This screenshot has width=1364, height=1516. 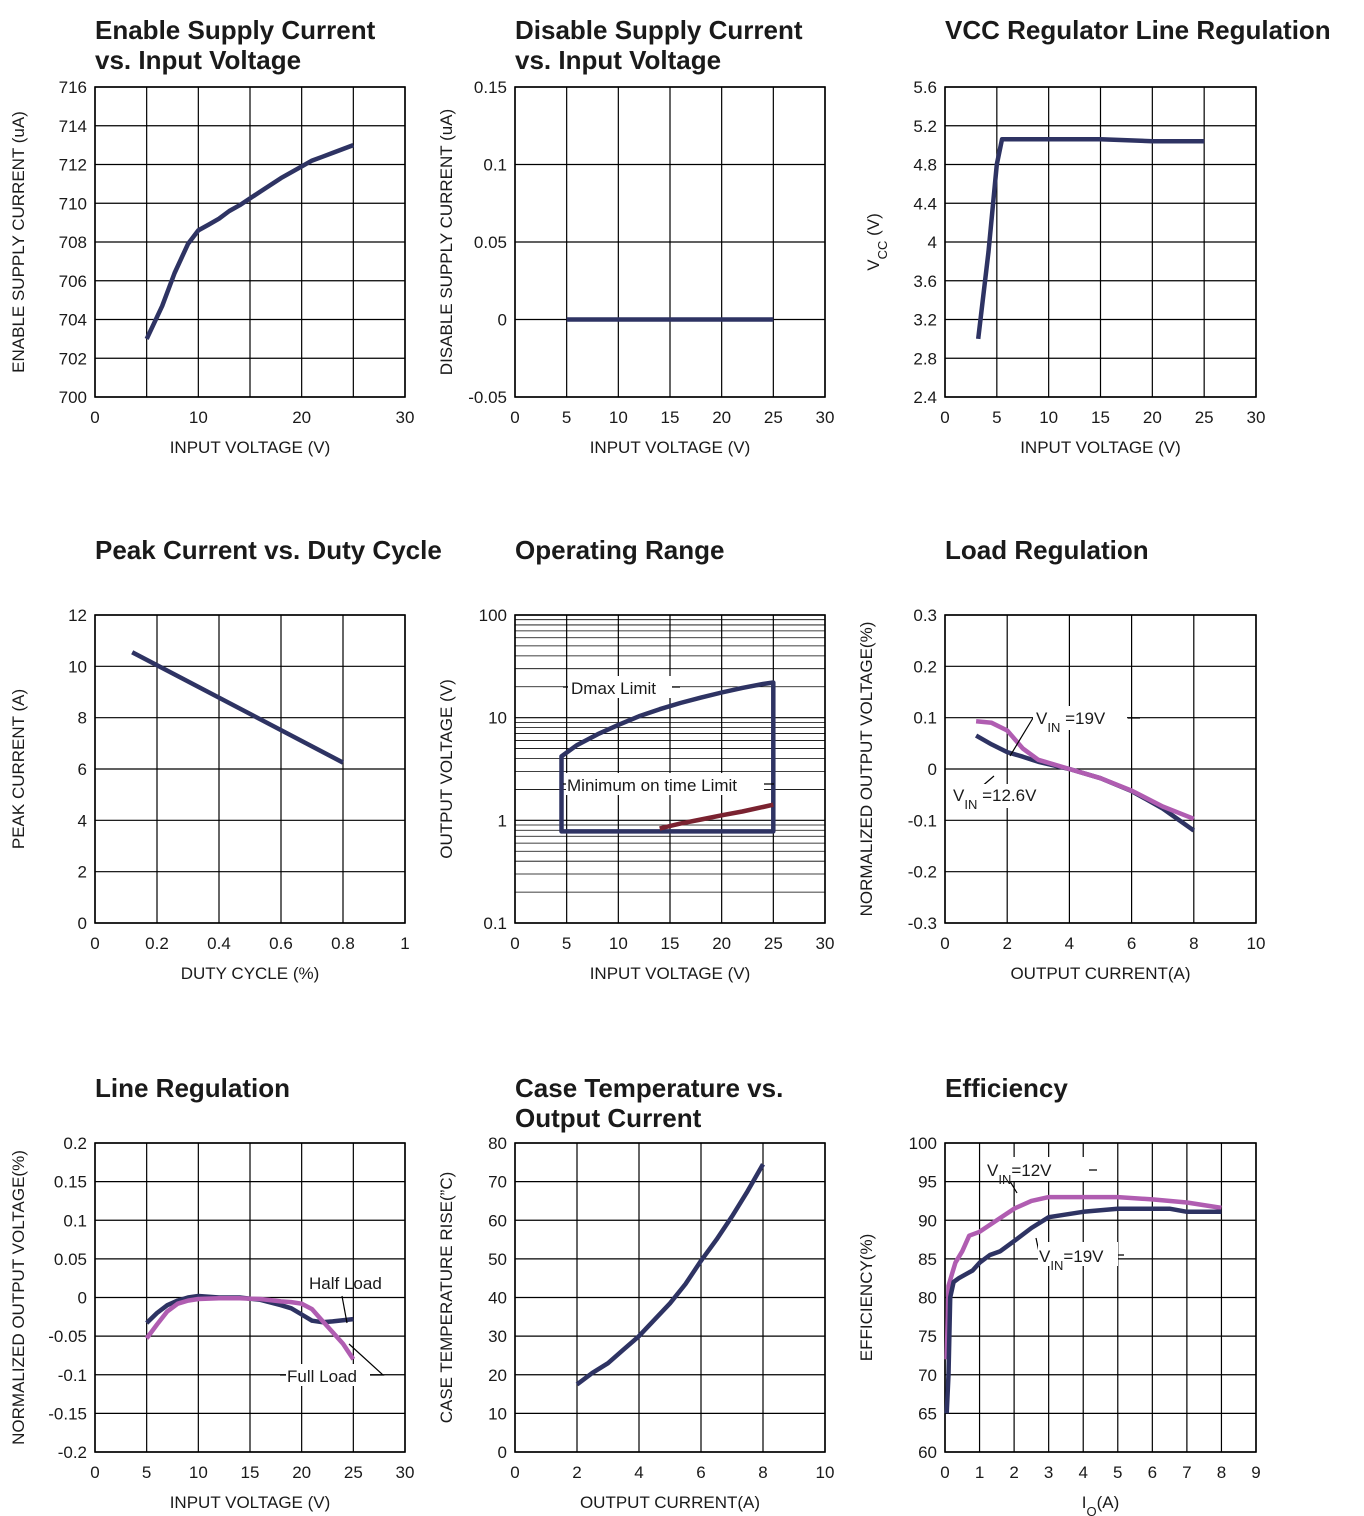 What do you see at coordinates (925, 165) in the screenshot?
I see `y-tick-label: 4.8` at bounding box center [925, 165].